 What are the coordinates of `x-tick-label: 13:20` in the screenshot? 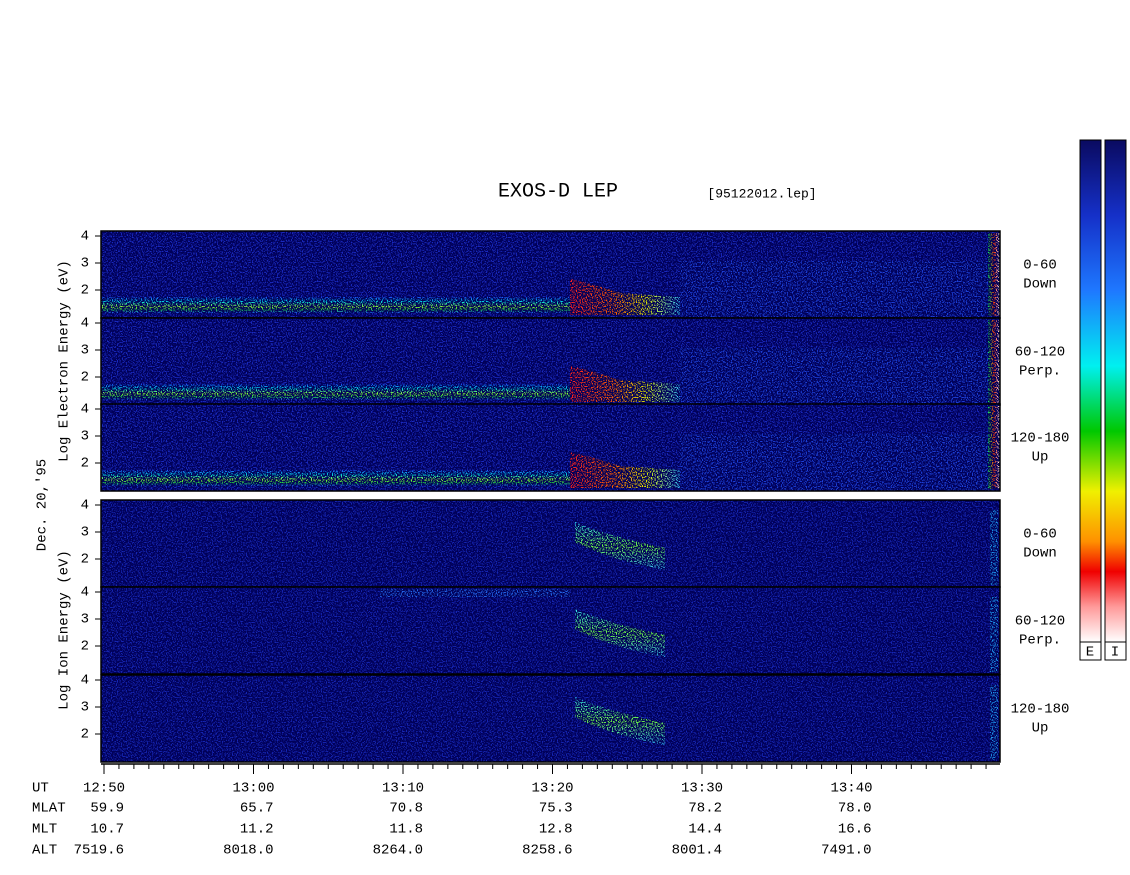 It's located at (552, 789).